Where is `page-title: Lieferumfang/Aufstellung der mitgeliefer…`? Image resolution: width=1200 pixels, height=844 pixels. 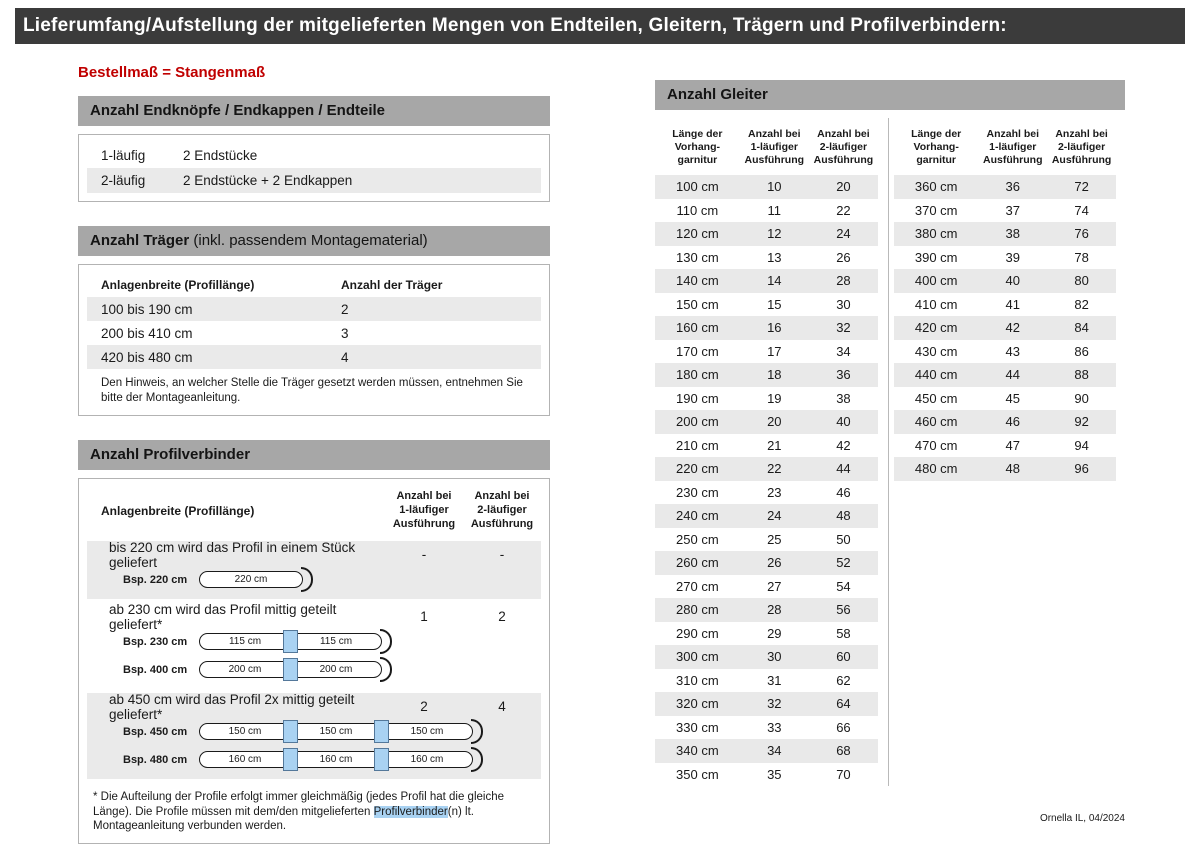
page-title: Lieferumfang/Aufstellung der mitgeliefer… is located at coordinates (515, 25).